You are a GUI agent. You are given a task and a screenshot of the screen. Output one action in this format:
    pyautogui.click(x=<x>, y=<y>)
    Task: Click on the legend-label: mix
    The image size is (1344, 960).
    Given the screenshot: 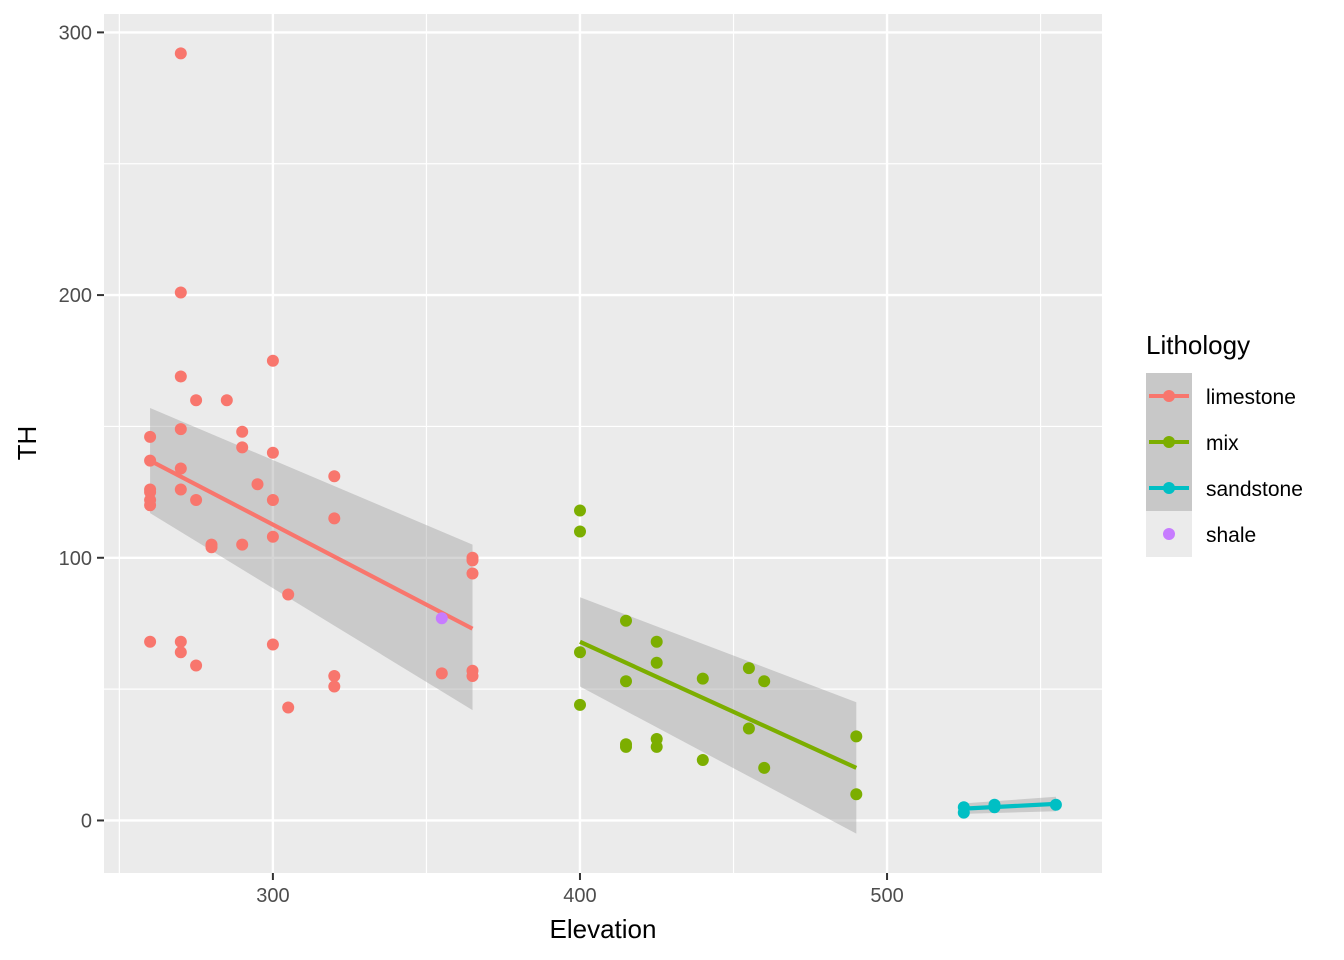 What is the action you would take?
    pyautogui.click(x=1222, y=443)
    